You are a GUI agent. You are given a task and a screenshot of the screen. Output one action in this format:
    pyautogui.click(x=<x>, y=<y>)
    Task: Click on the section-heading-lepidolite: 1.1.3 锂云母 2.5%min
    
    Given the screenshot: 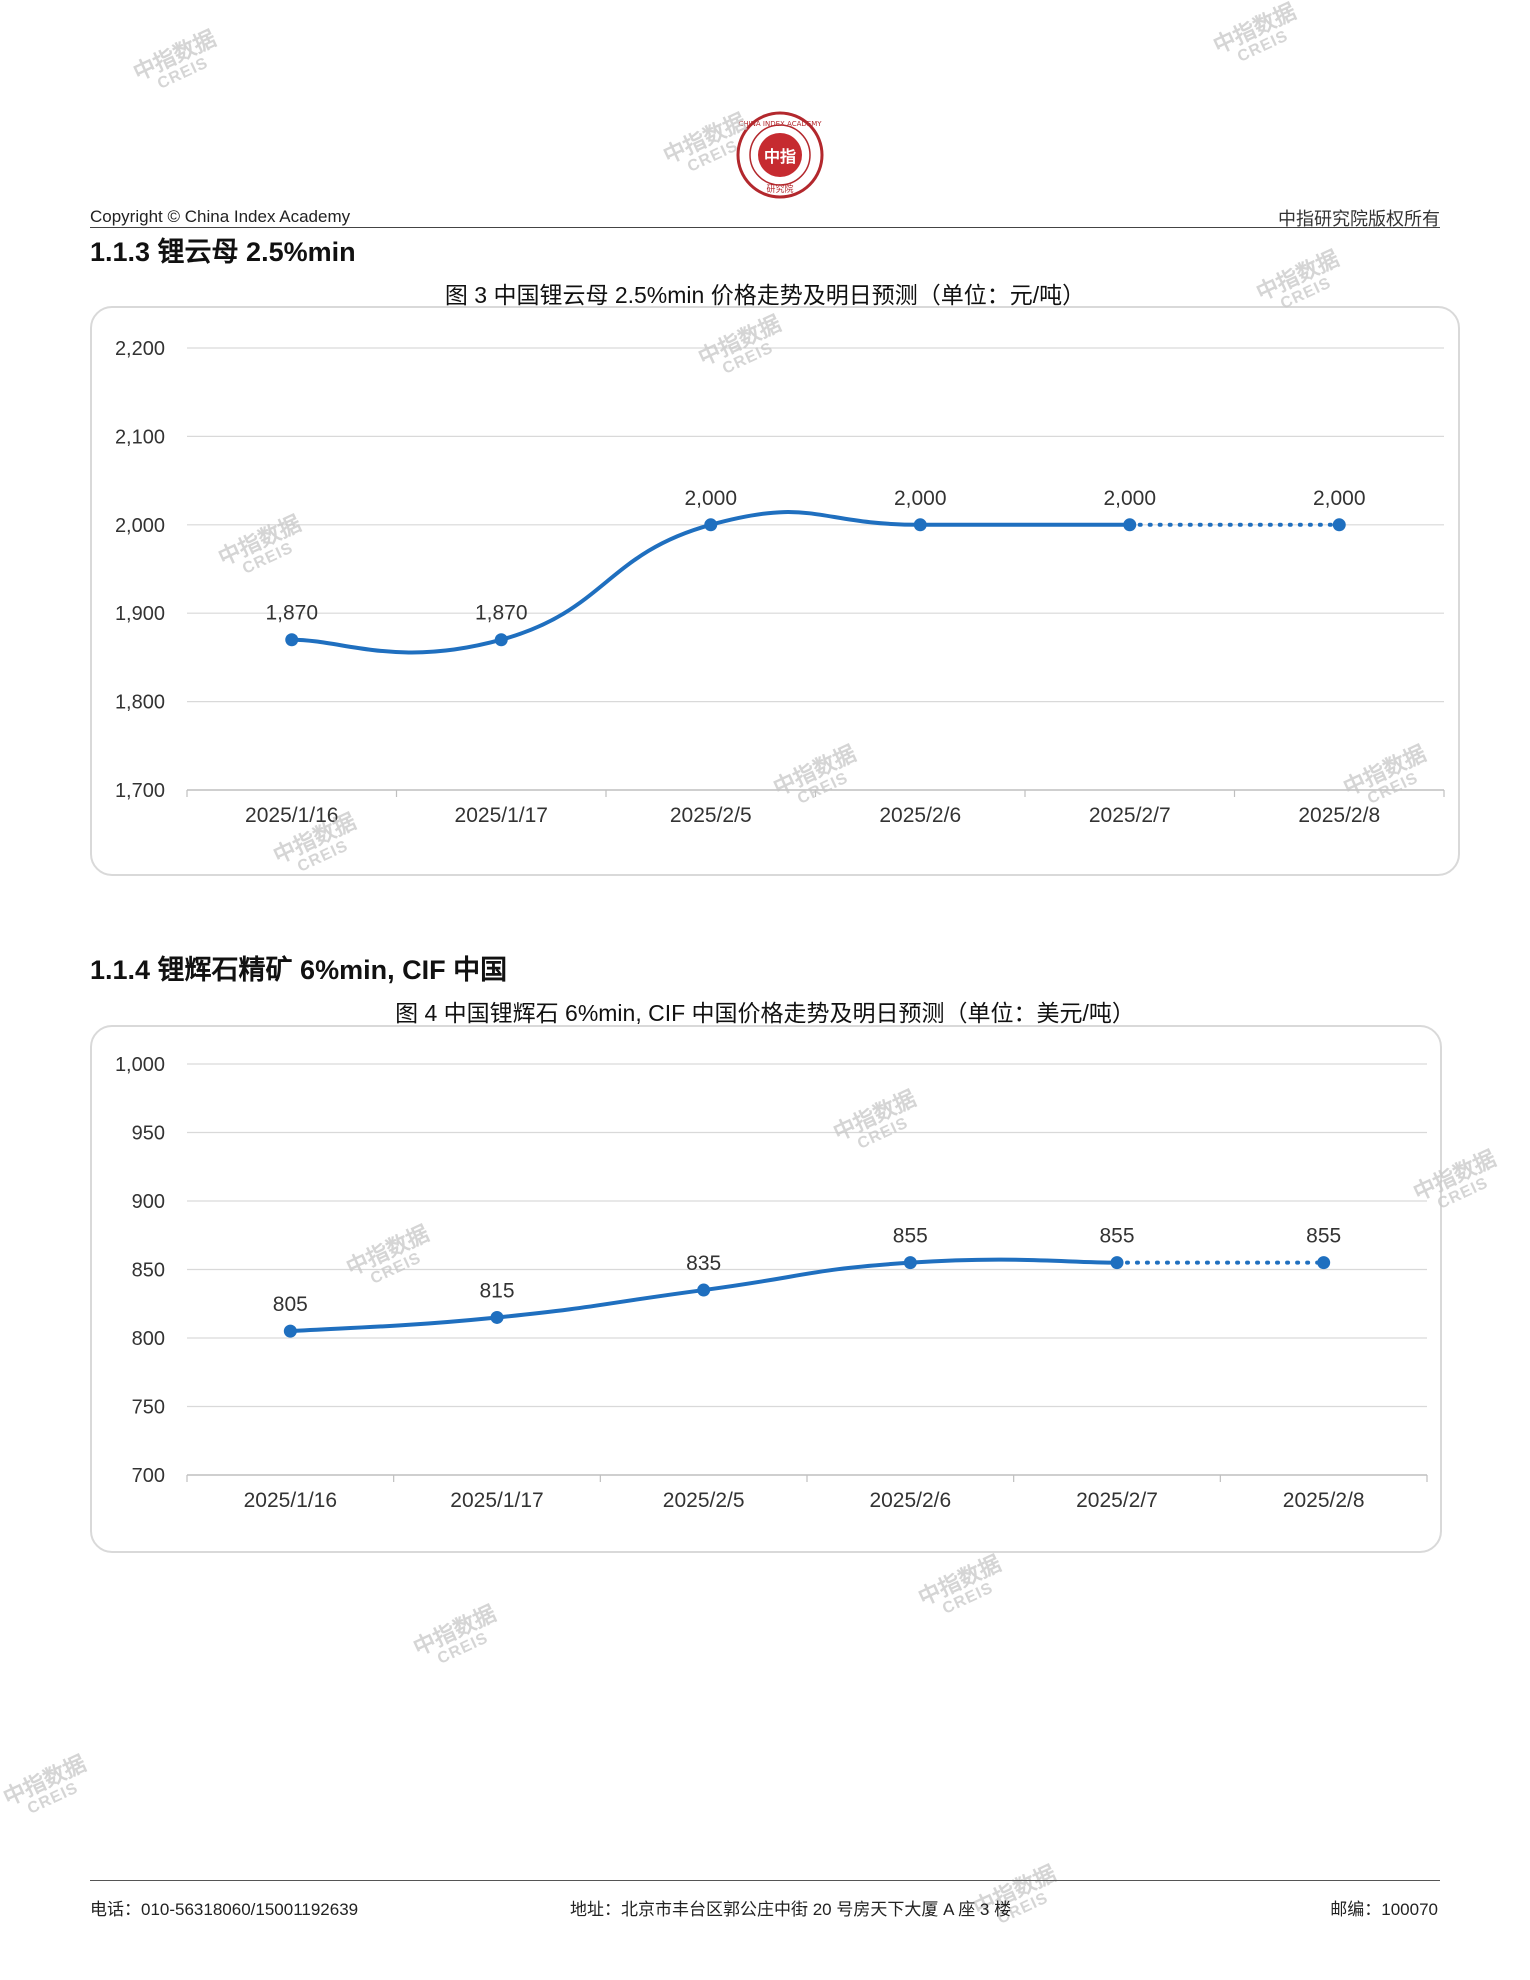 What is the action you would take?
    pyautogui.click(x=223, y=252)
    